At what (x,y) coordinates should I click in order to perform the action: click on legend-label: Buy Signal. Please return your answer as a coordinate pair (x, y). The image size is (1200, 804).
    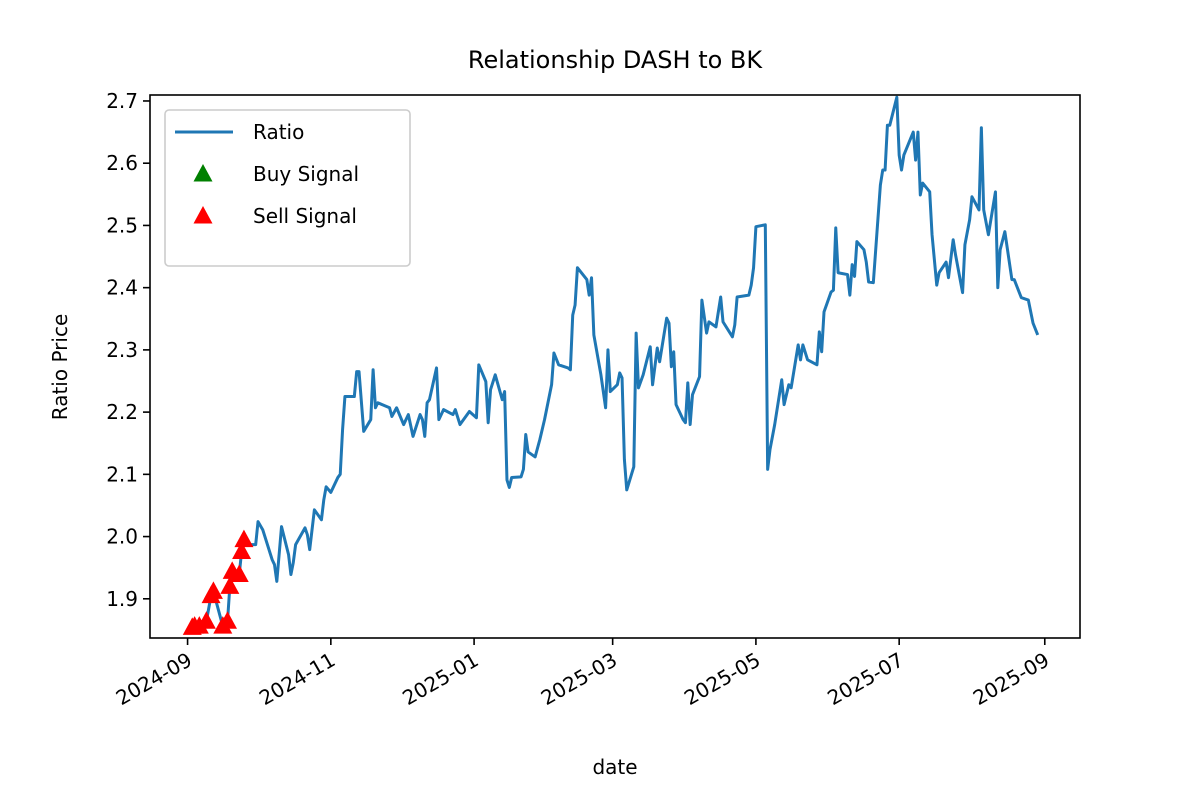
    Looking at the image, I should click on (306, 174).